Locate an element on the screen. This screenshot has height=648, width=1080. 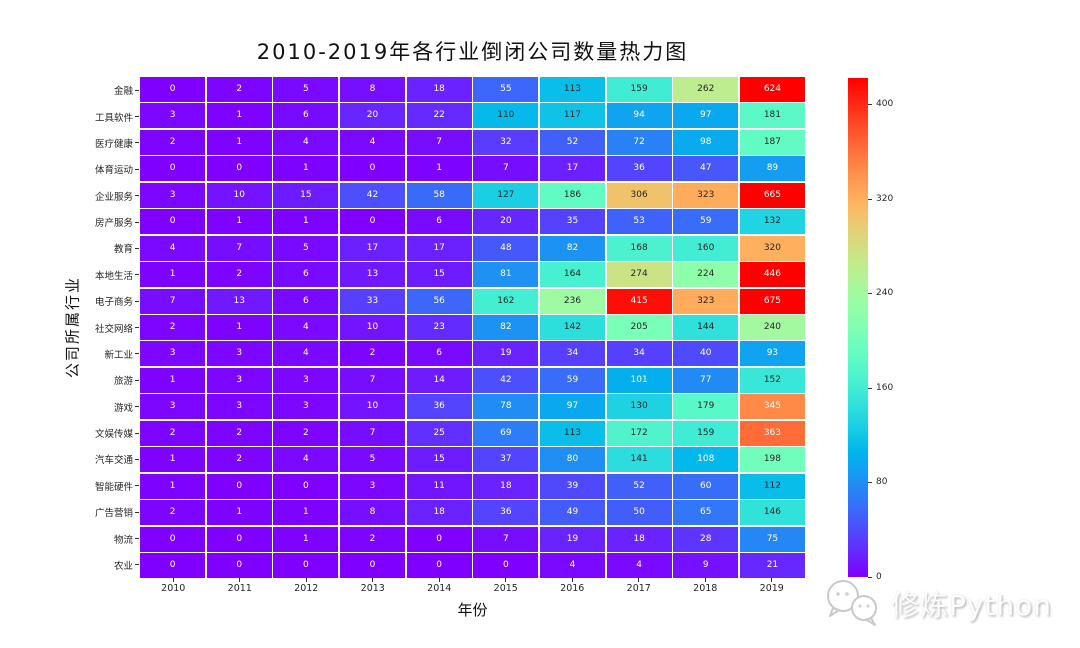
heatmap-cell: 10 is located at coordinates (372, 327).